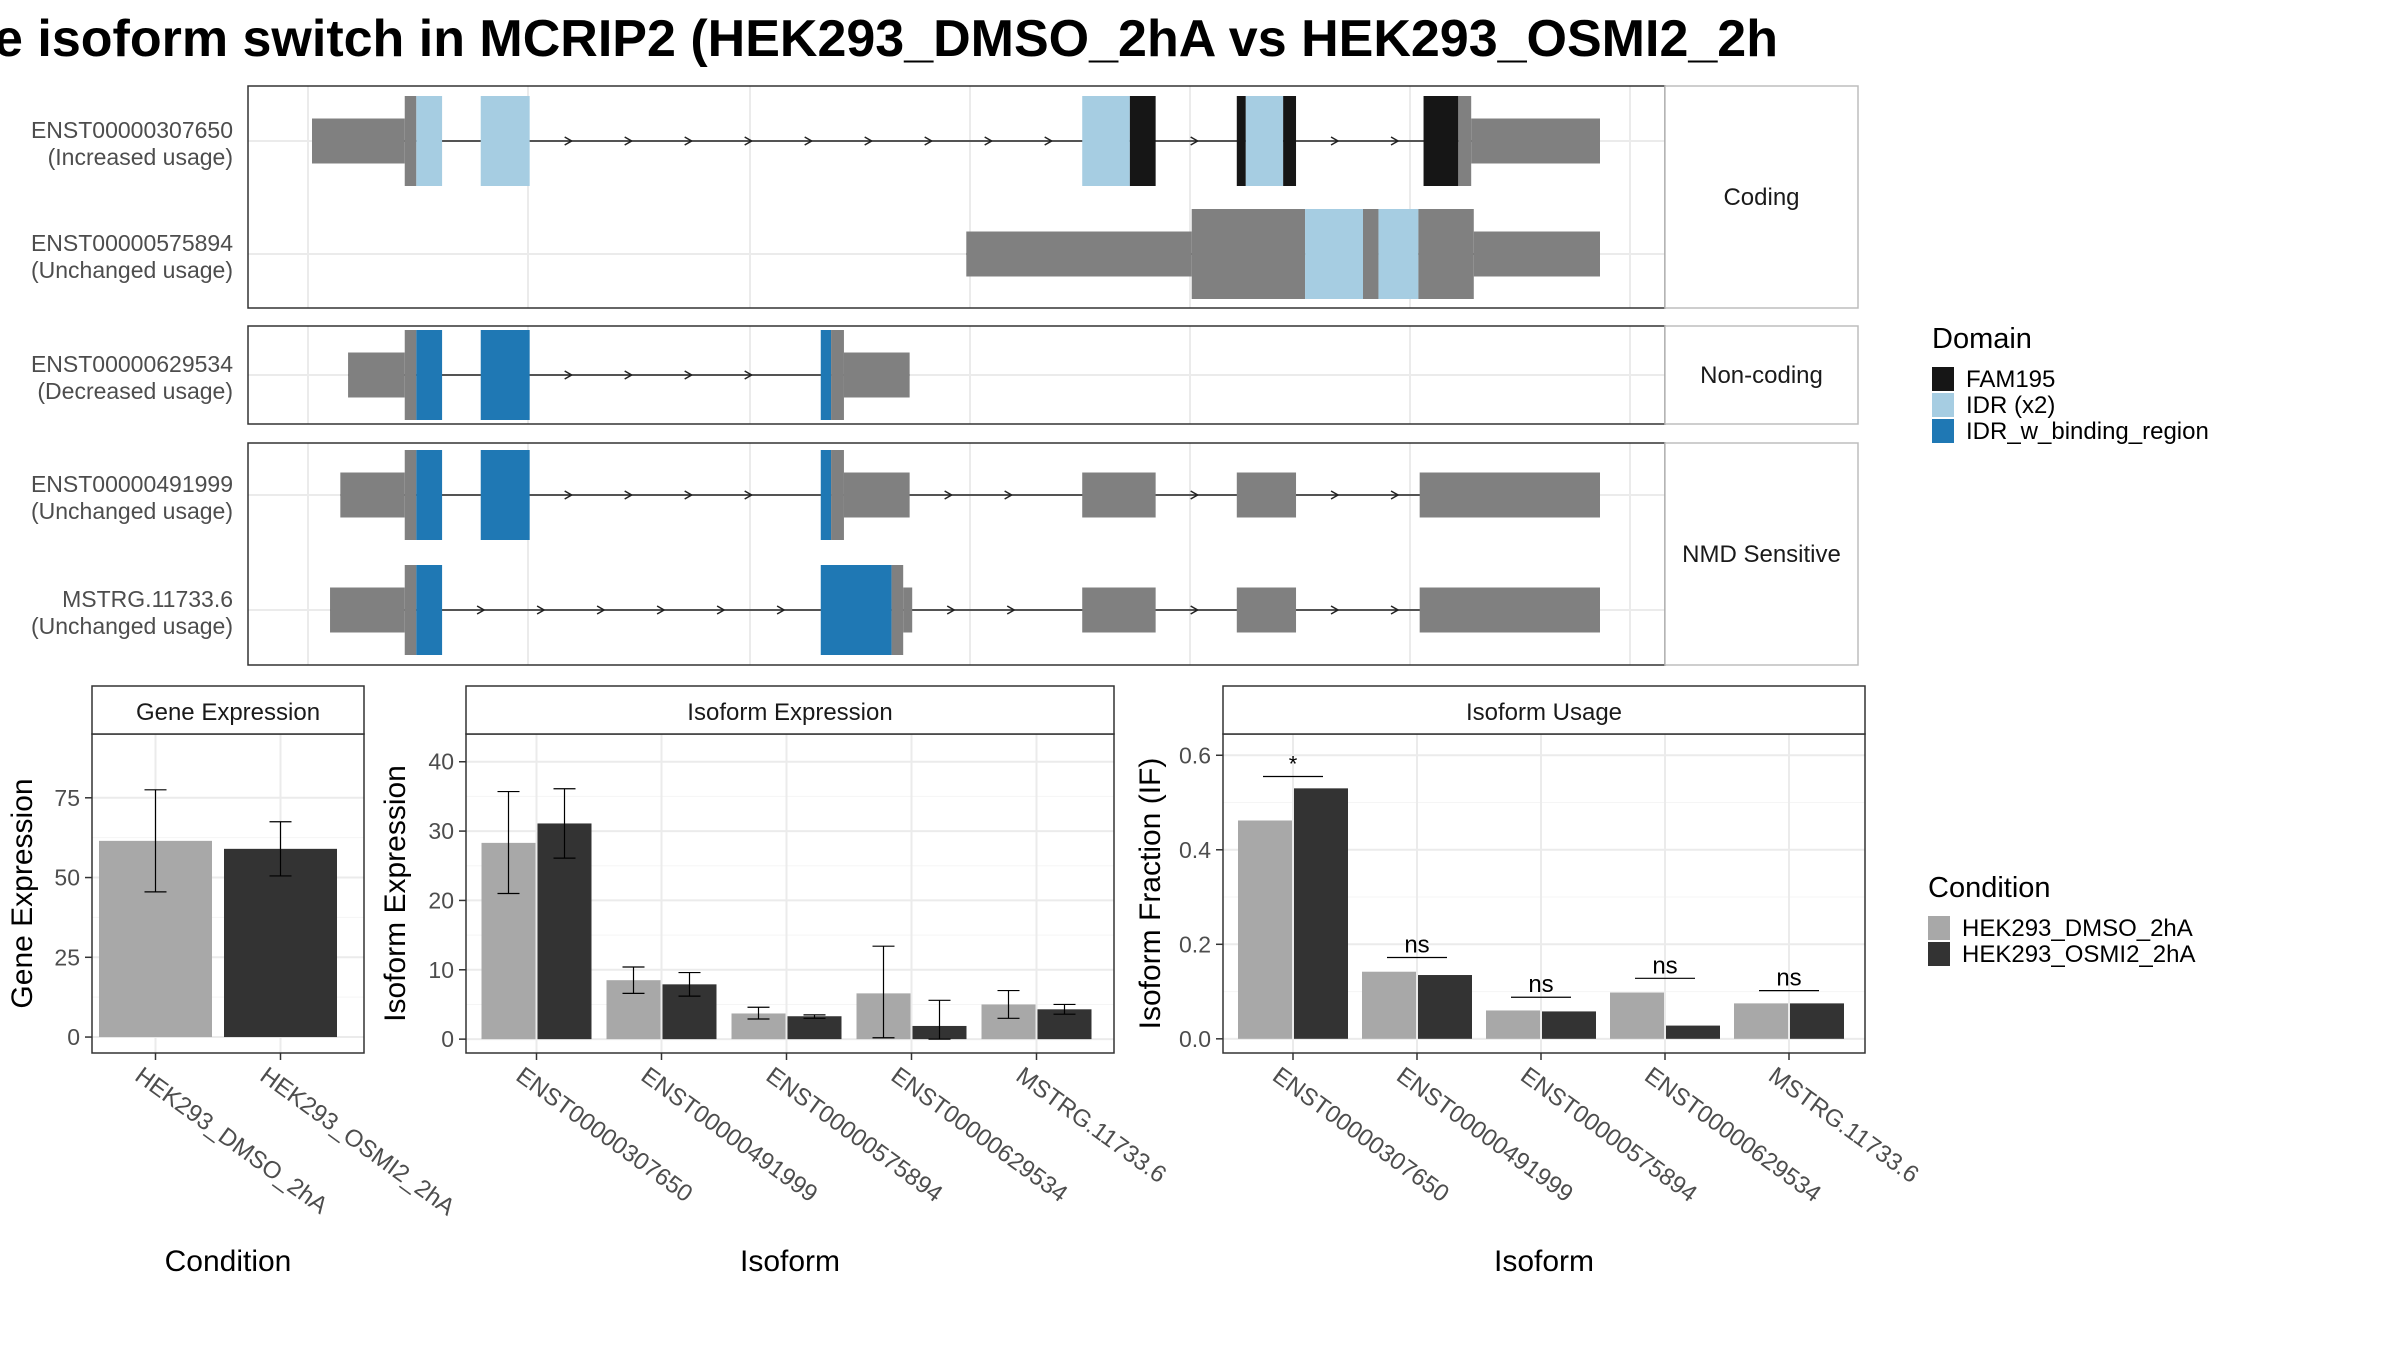 The image size is (2400, 1350). Describe the element at coordinates (2087, 431) in the screenshot. I see `domain-legend-label: IDR_w_binding_region` at that location.